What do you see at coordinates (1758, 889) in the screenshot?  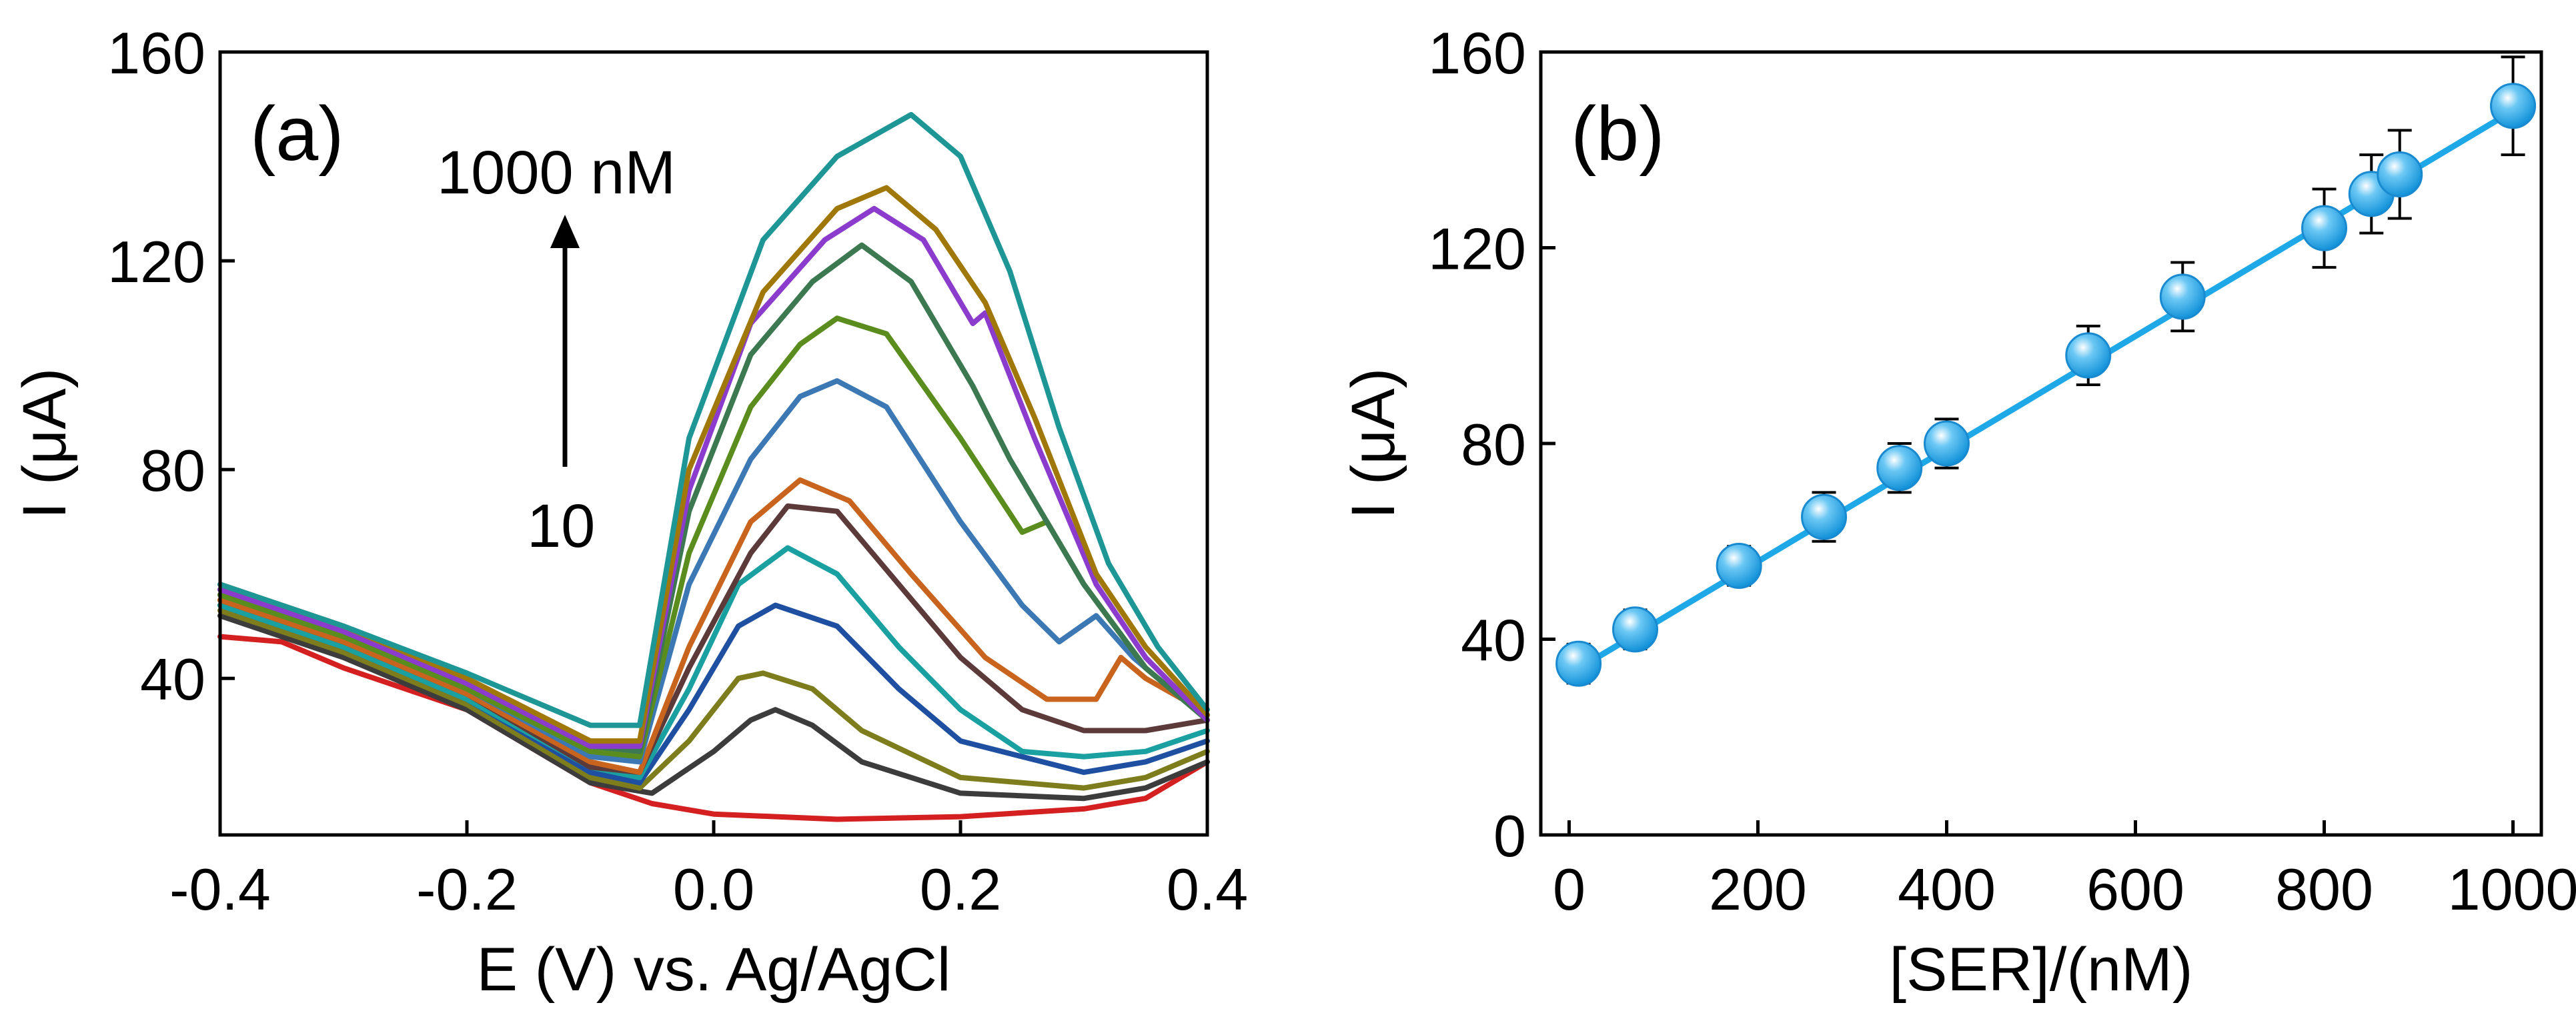 I see `x-tick-label: 200` at bounding box center [1758, 889].